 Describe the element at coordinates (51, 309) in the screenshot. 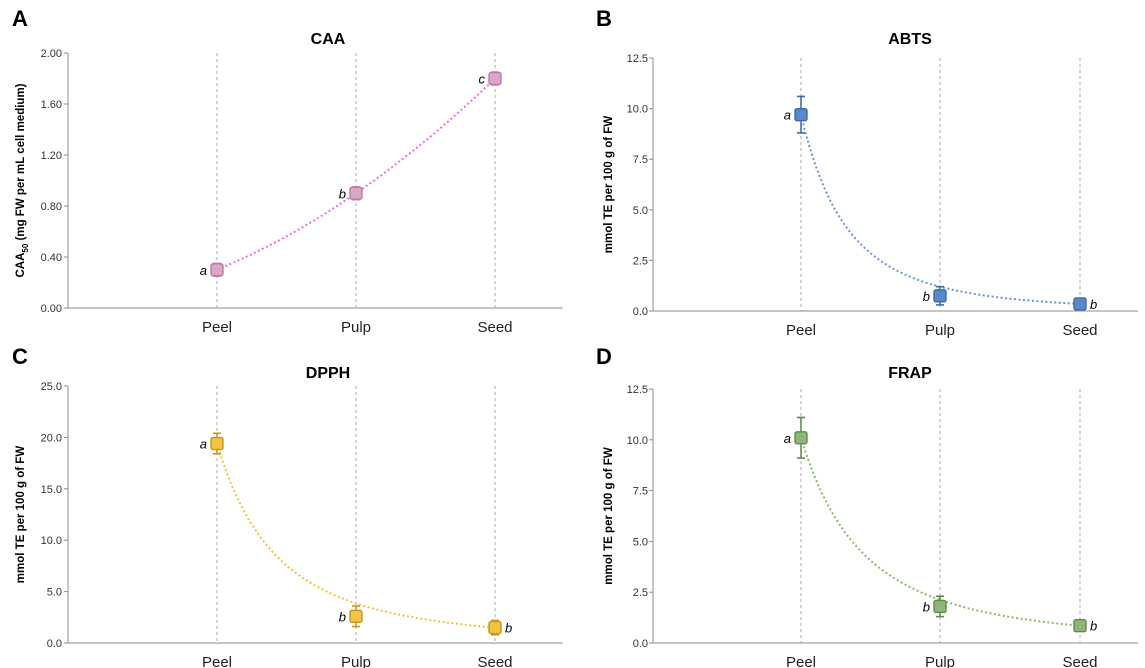

I see `y-tick-label: 0.00` at that location.